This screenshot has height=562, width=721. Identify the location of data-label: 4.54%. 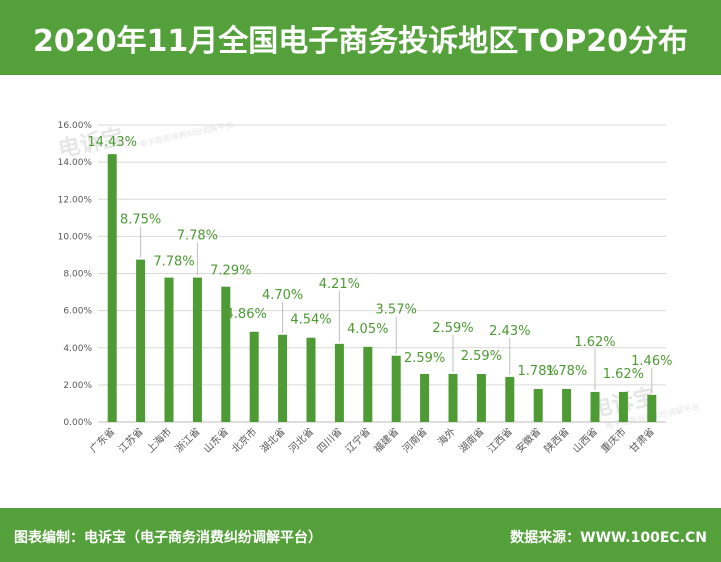
(310, 320).